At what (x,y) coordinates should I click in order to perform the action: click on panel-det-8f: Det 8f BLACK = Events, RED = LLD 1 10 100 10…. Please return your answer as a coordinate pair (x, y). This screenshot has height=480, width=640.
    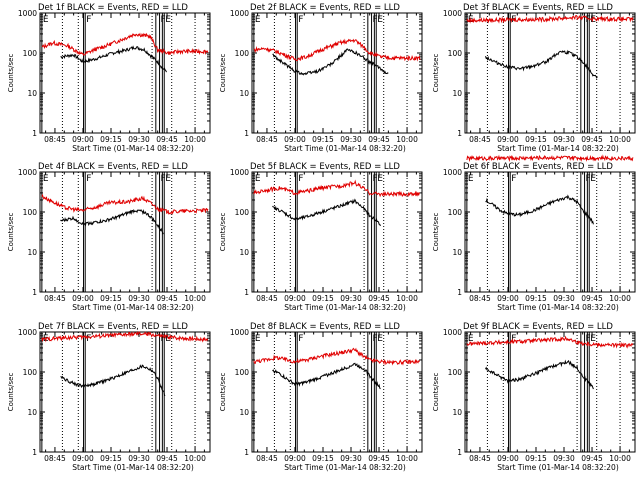
    Looking at the image, I should click on (321, 397).